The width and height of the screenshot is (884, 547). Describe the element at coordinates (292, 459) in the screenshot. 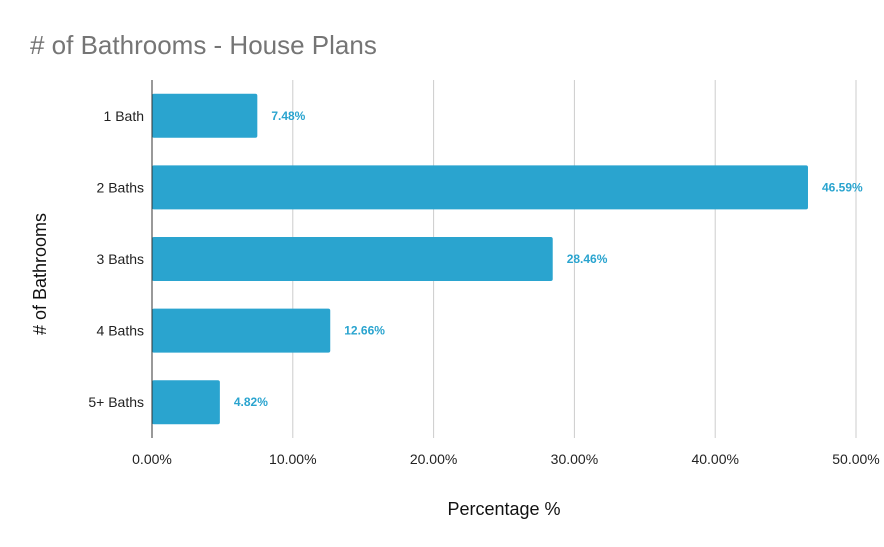

I see `x-tick-label: 10.00%` at that location.